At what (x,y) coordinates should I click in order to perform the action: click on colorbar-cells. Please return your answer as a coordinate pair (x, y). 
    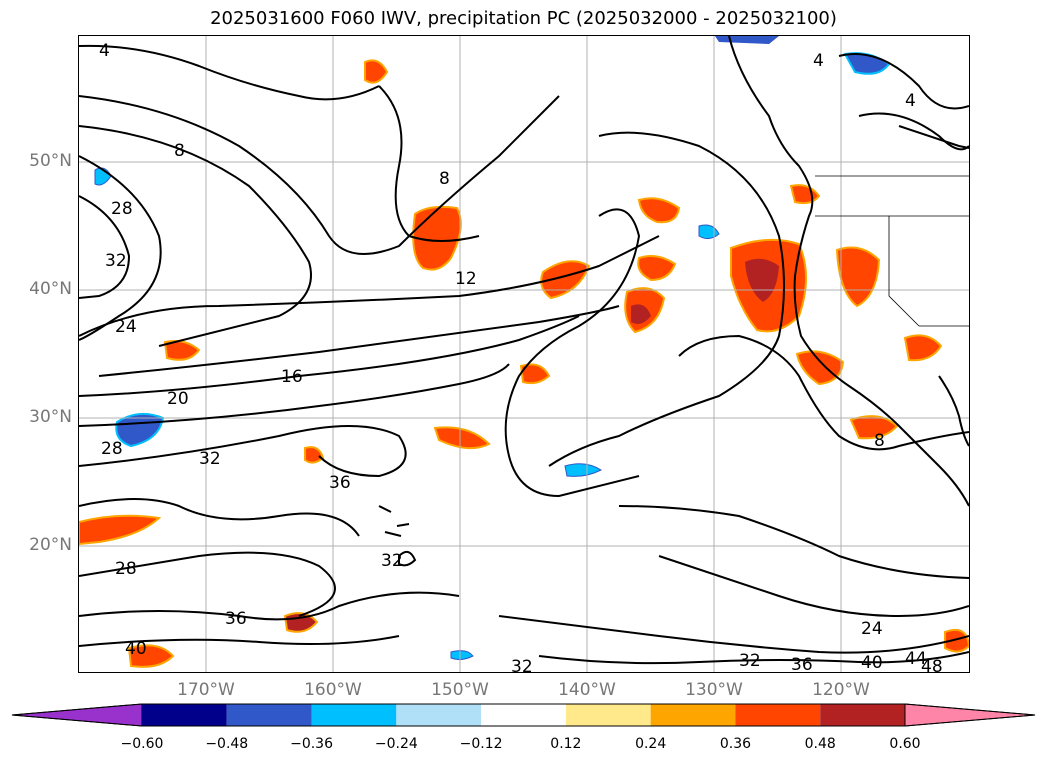
    Looking at the image, I should click on (523, 715).